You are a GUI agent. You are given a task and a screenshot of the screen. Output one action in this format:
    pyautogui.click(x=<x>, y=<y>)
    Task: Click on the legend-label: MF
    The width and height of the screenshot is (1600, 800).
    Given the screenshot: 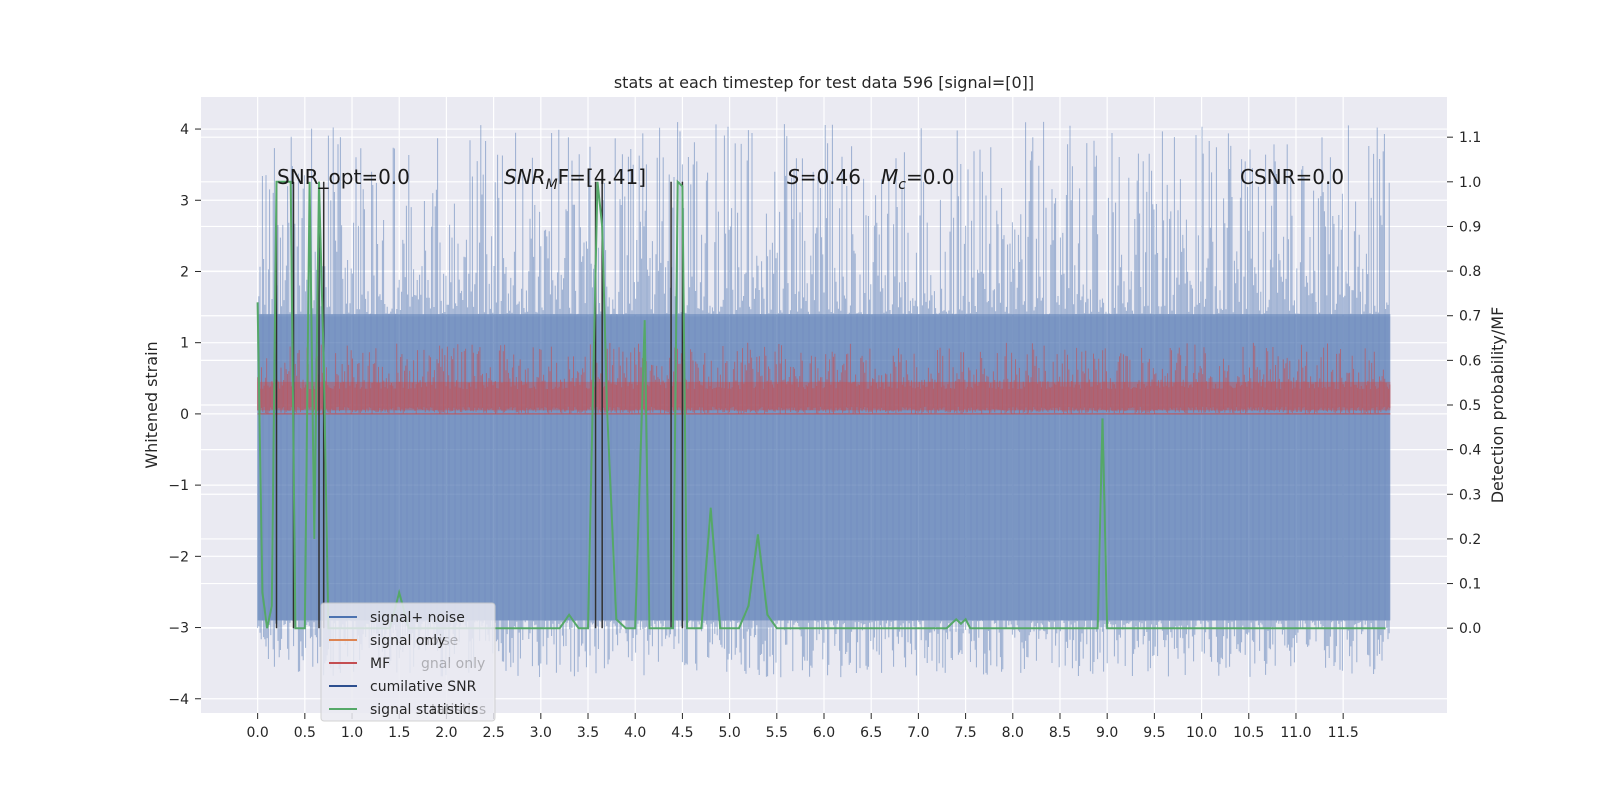 What is the action you would take?
    pyautogui.click(x=380, y=664)
    